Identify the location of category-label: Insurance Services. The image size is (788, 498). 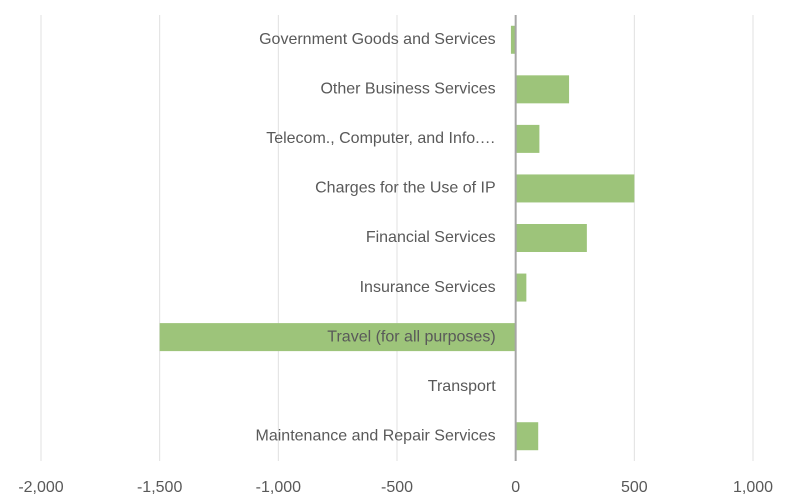
(428, 287).